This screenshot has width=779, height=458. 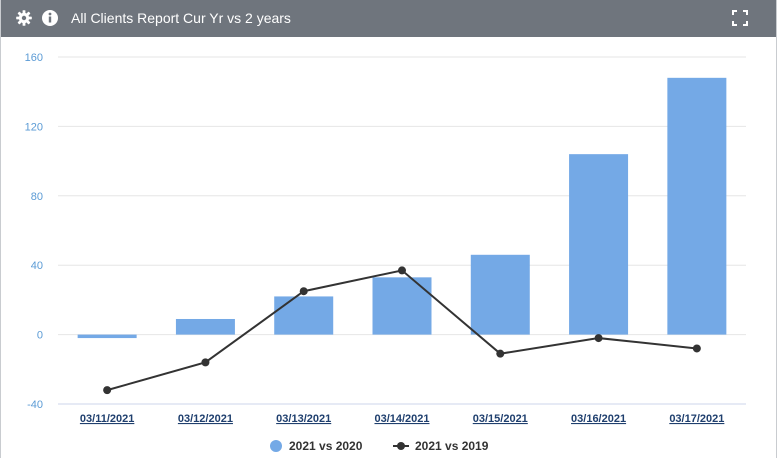 What do you see at coordinates (598, 419) in the screenshot?
I see `x-tick-label: 03/16/2021` at bounding box center [598, 419].